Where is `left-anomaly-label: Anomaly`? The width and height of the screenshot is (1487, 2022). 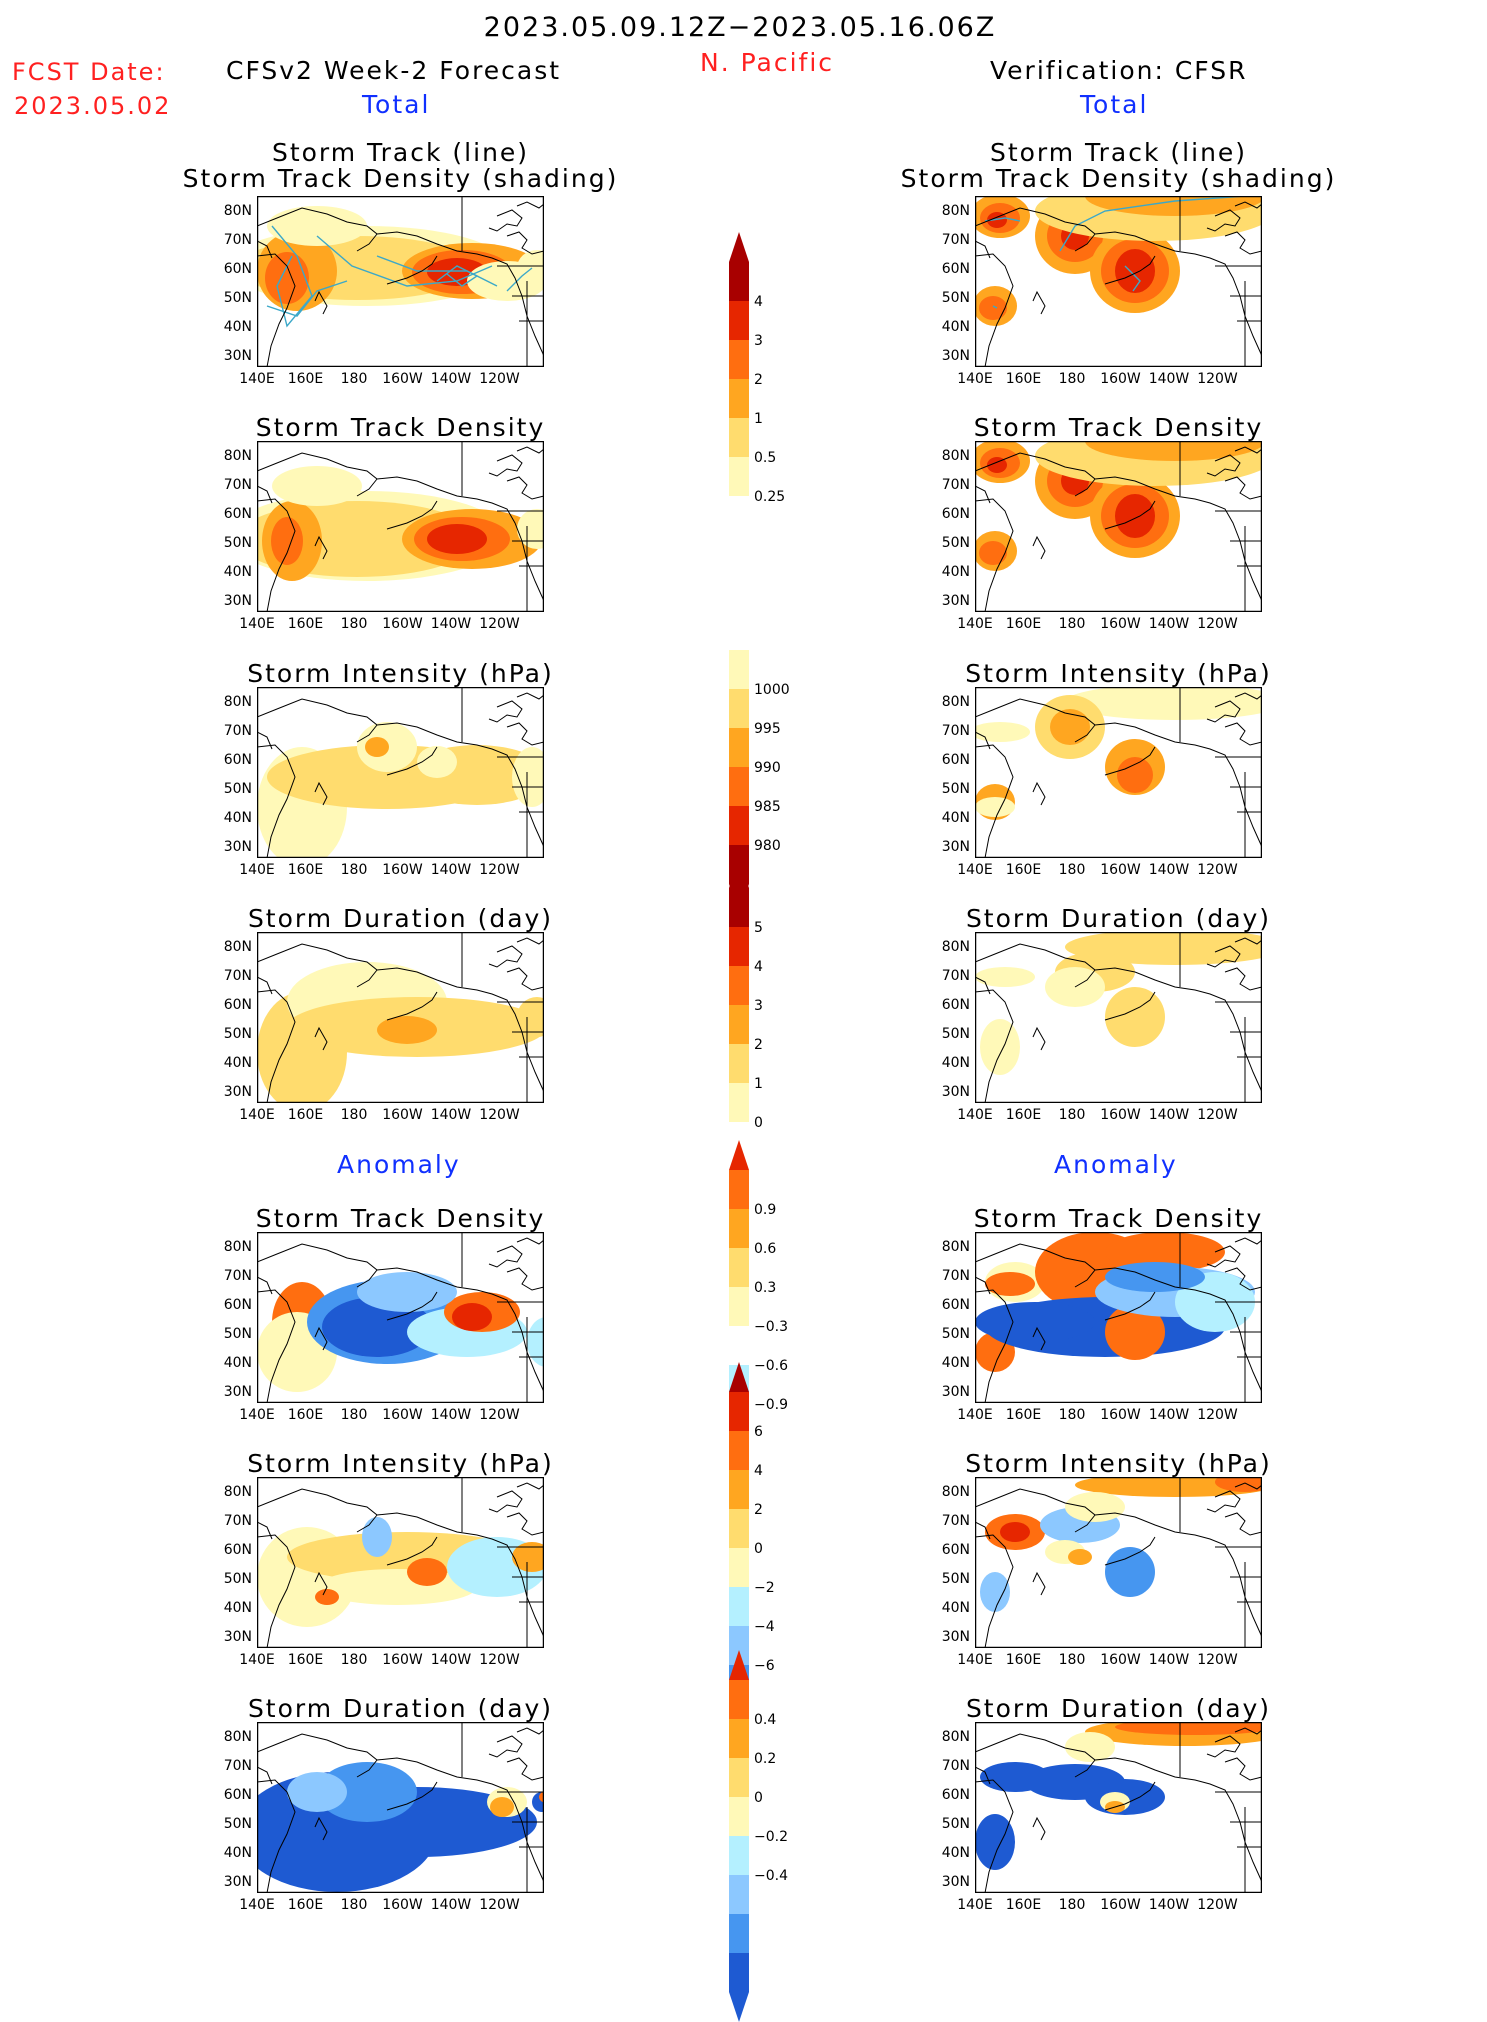 left-anomaly-label: Anomaly is located at coordinates (399, 1164).